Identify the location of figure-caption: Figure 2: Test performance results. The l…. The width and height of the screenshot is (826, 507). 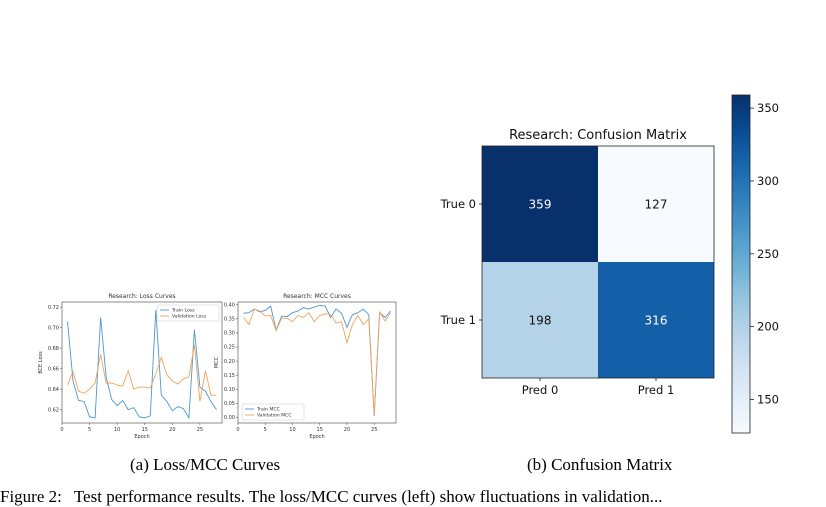
(413, 496).